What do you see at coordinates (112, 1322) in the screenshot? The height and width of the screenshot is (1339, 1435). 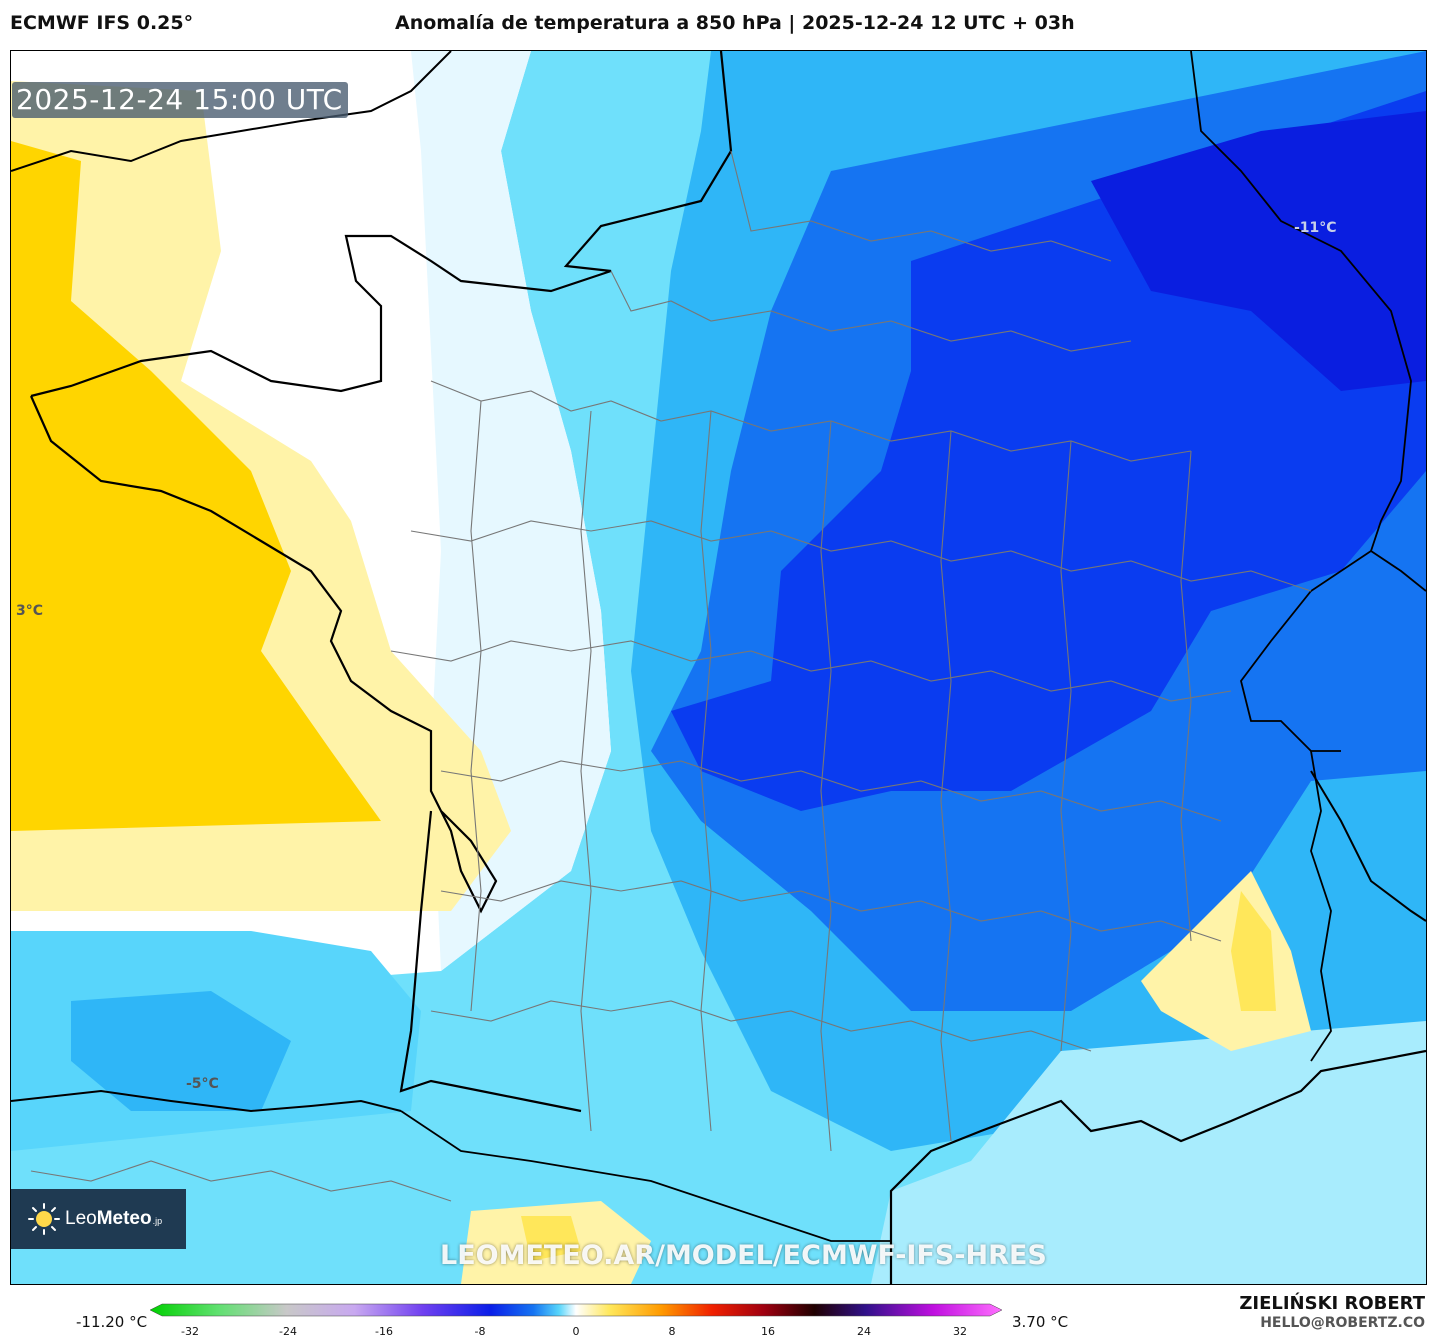 I see `legend-min-label: -11.20 °C` at bounding box center [112, 1322].